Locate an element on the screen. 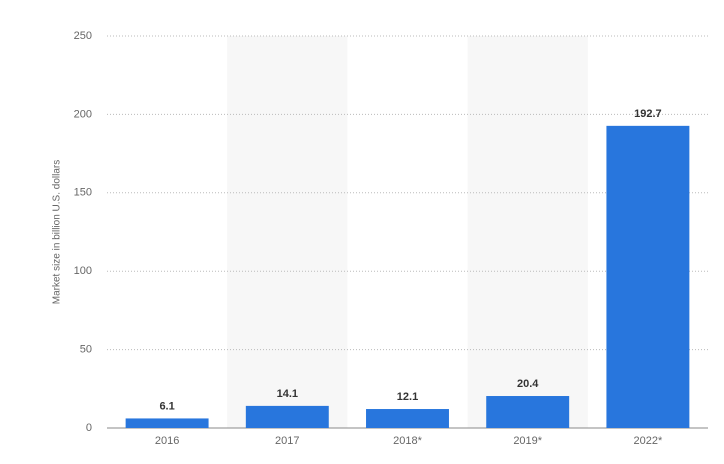  y-tick-label: 50 is located at coordinates (86, 350).